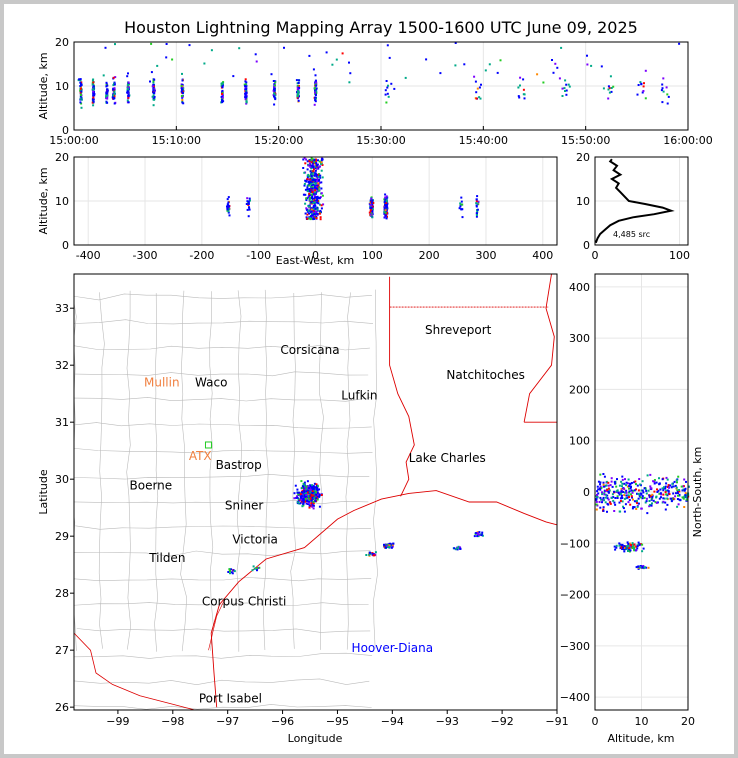  I want to click on county-line, so click(211, 471).